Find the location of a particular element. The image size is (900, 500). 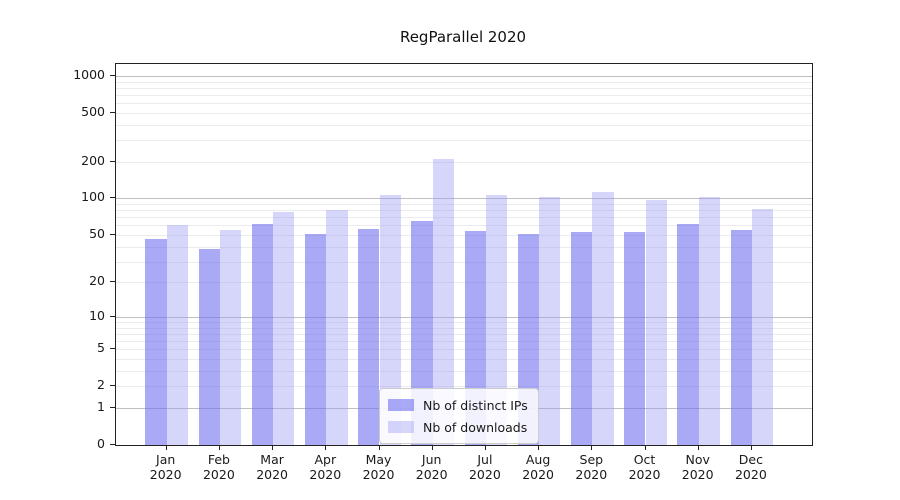

legend: Nb of distinct IPs Nb of downloads is located at coordinates (459, 416).